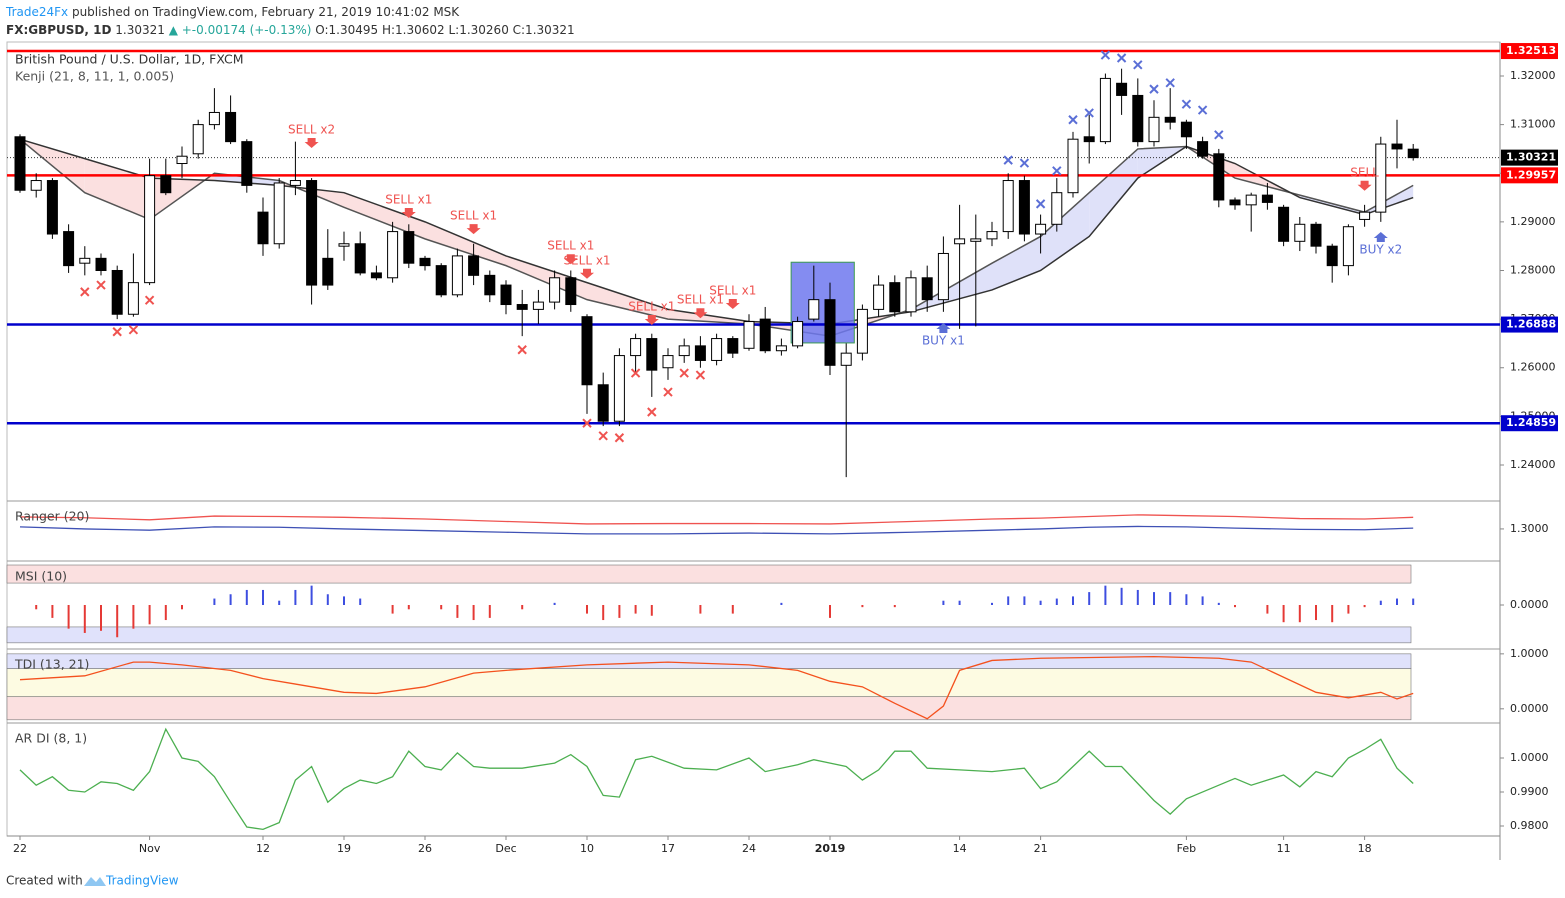 Image resolution: width=1565 pixels, height=898 pixels. I want to click on y-tick-label: 1.3000, so click(1529, 528).